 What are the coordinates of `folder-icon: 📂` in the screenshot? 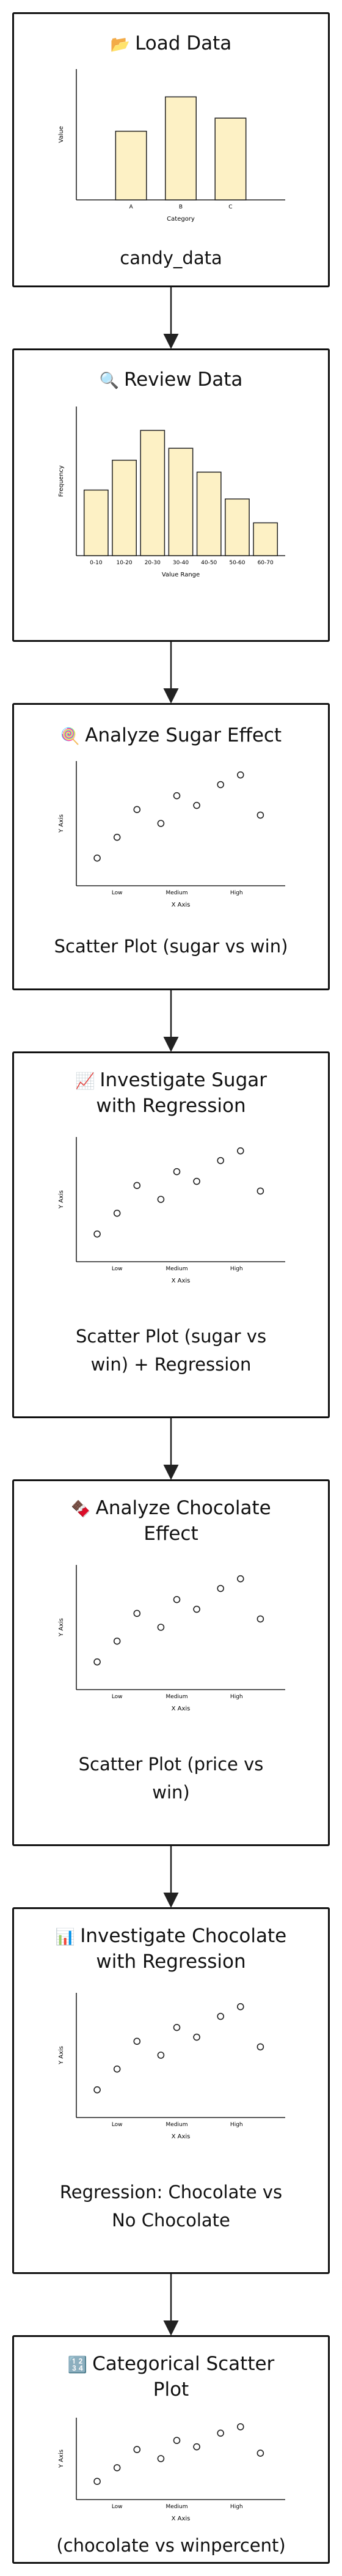 It's located at (120, 45).